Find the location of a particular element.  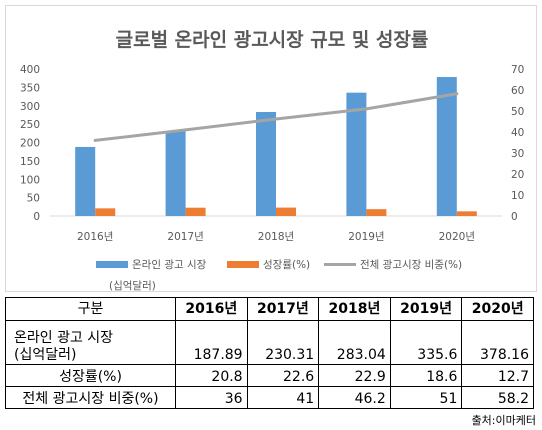

table-cell: 36 is located at coordinates (211, 397).